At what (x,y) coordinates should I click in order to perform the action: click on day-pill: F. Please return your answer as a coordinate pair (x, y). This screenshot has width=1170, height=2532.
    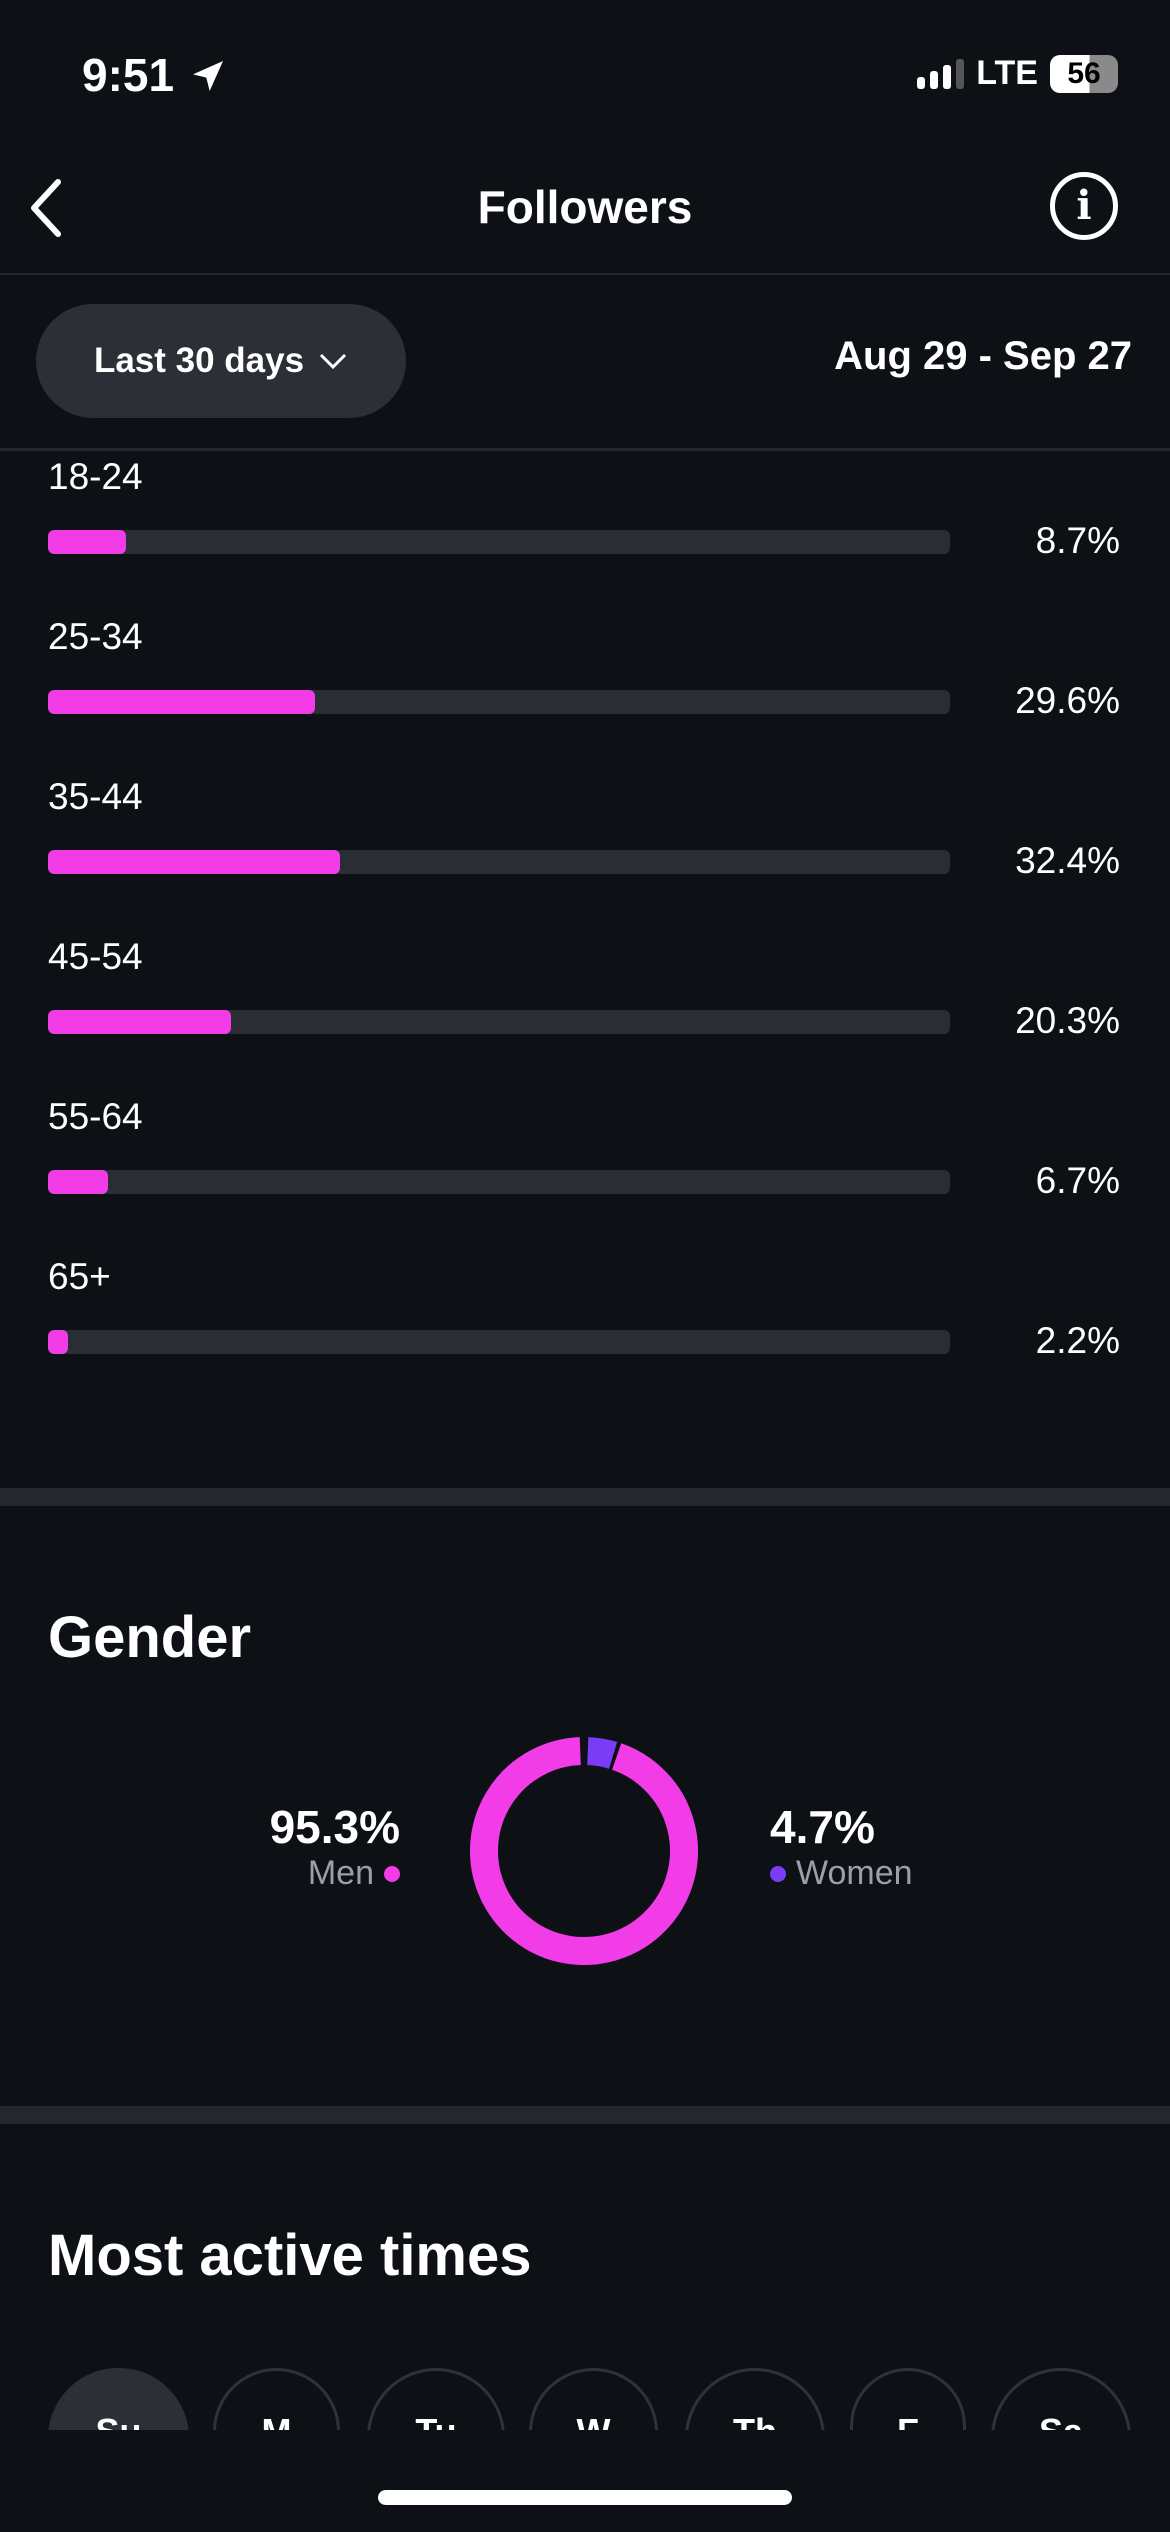
    Looking at the image, I should click on (908, 2399).